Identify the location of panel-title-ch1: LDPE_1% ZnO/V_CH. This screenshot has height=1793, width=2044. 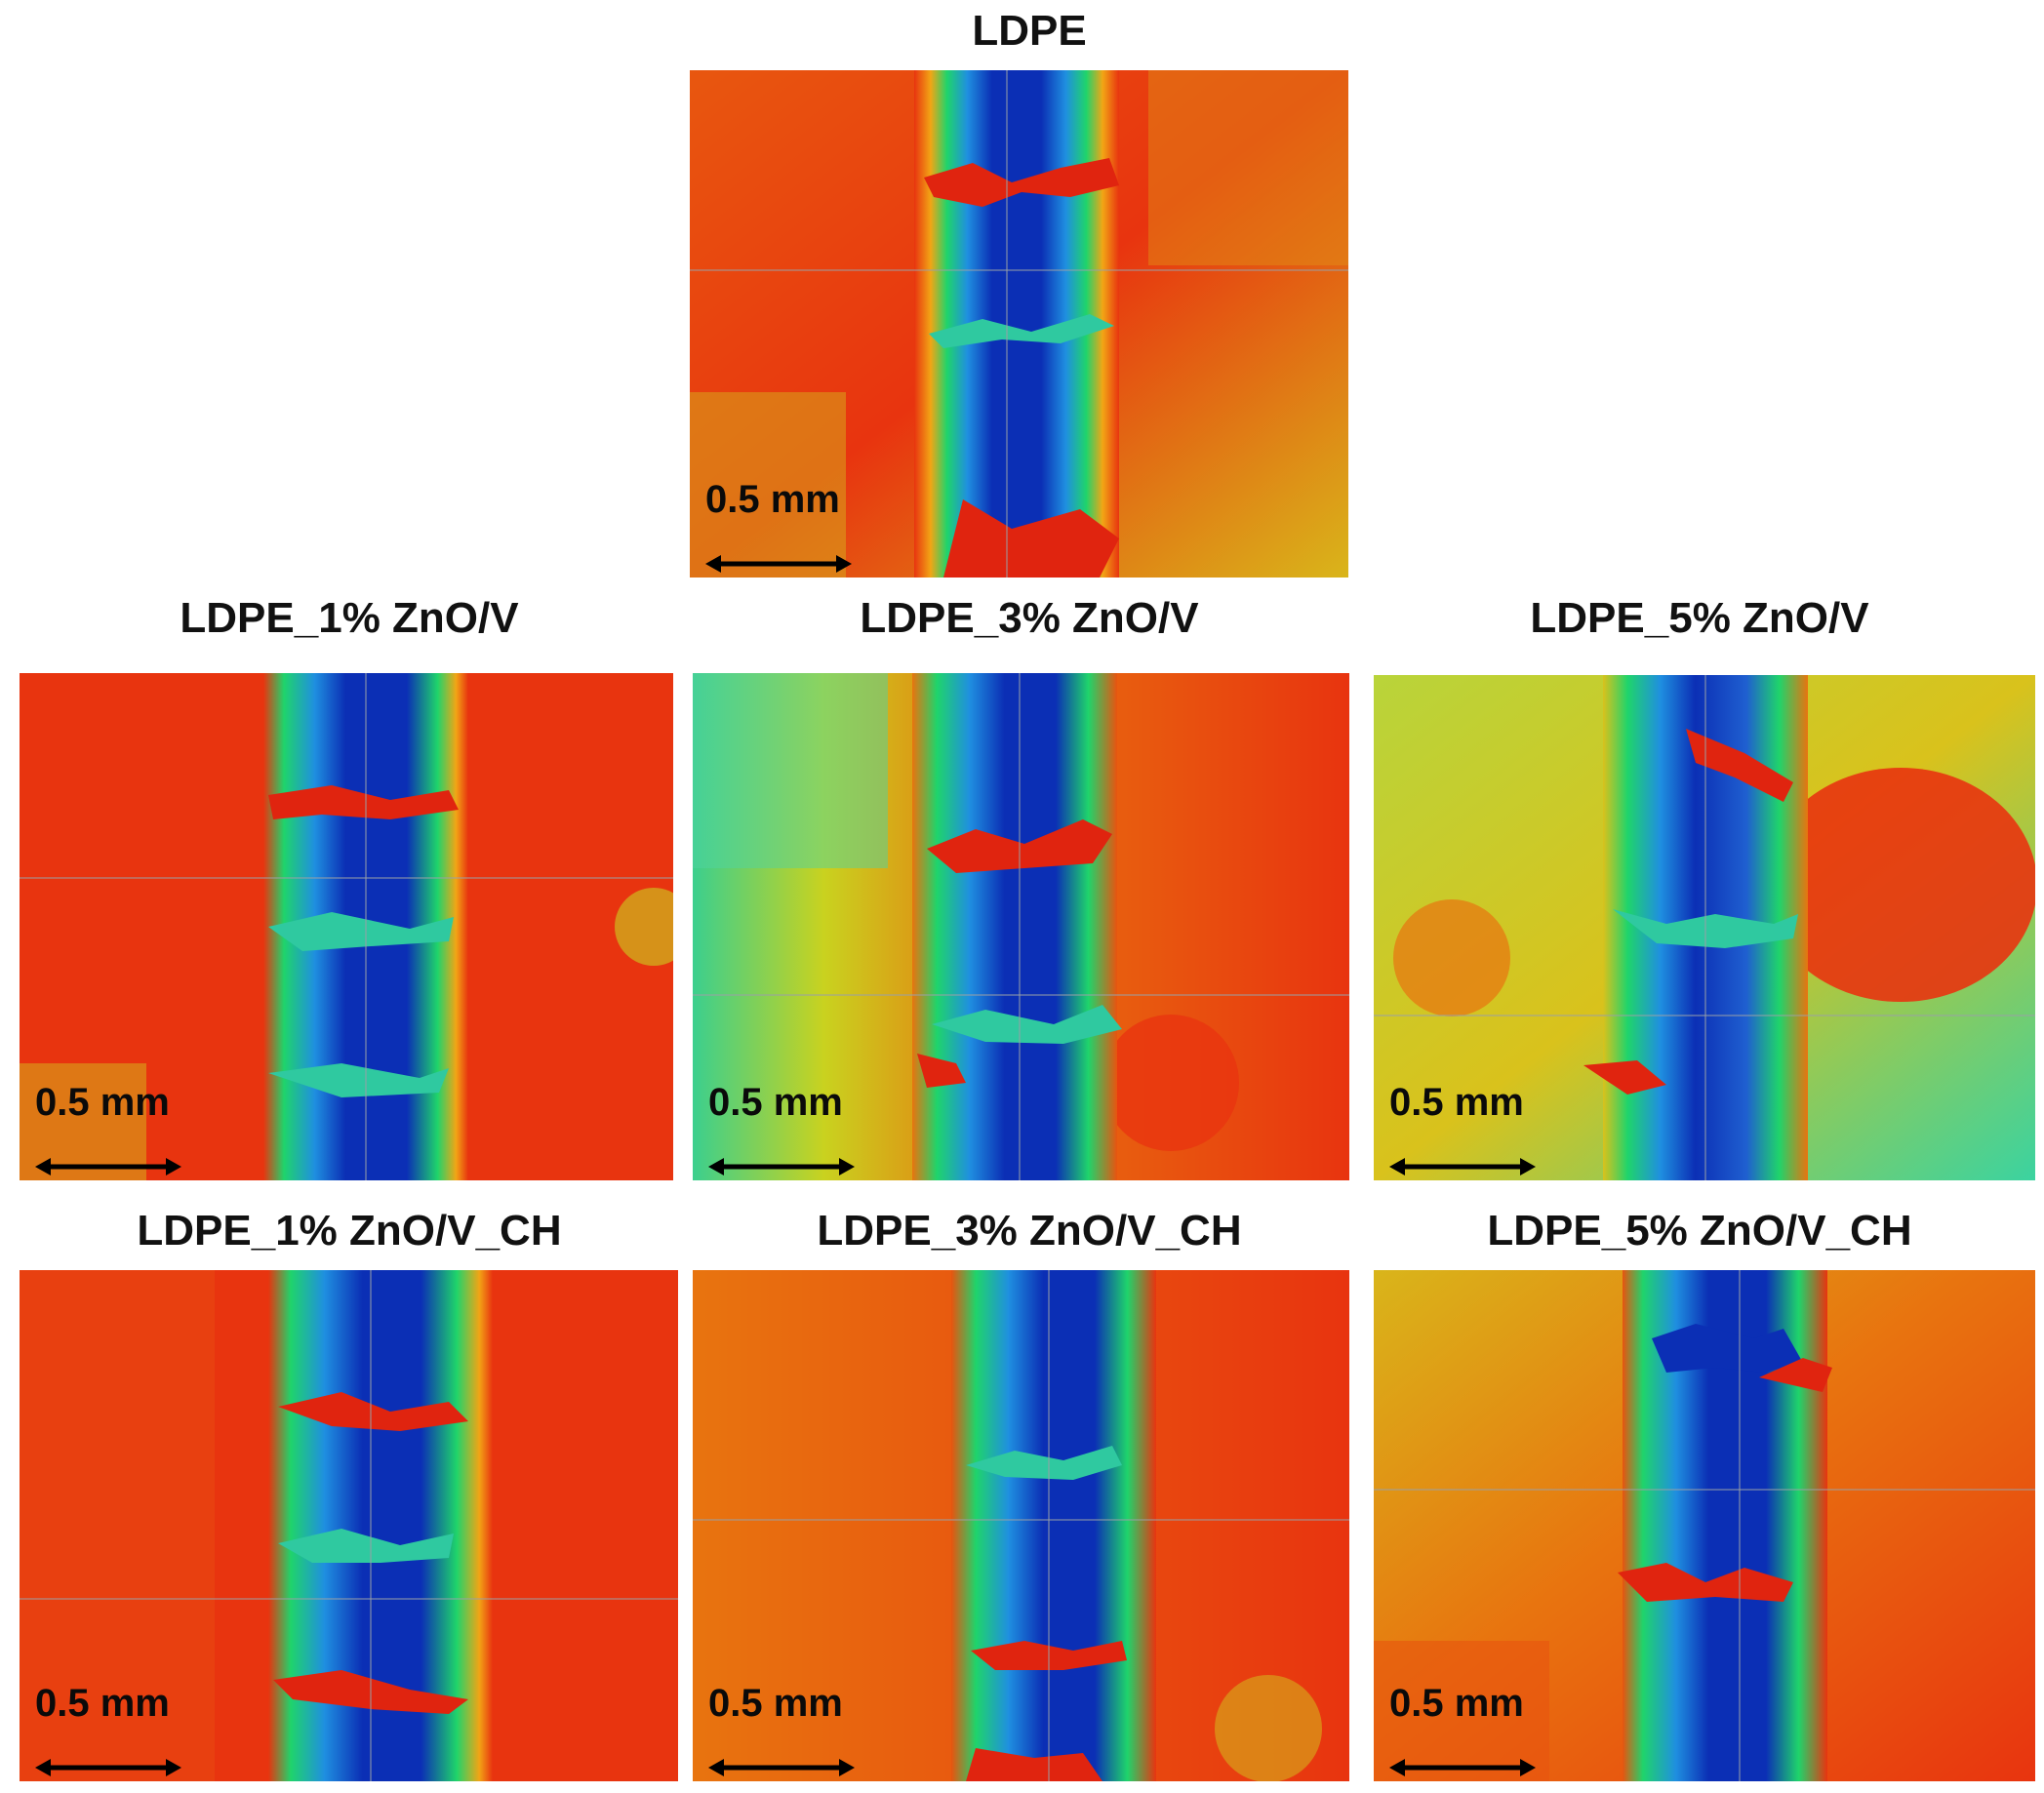
(349, 1231).